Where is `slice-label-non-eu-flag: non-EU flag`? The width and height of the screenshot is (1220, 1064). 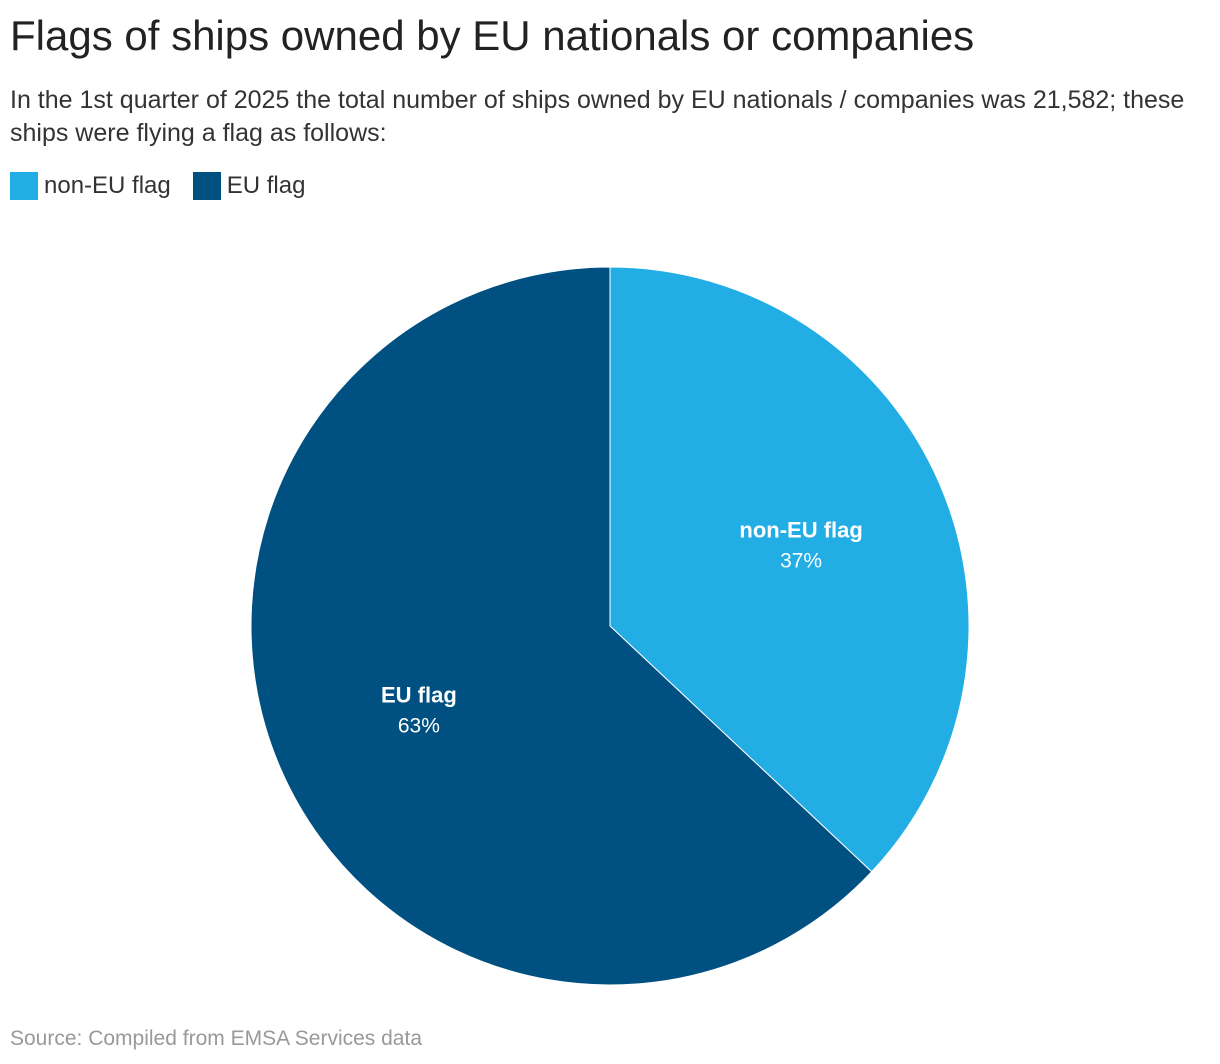 slice-label-non-eu-flag: non-EU flag is located at coordinates (800, 529).